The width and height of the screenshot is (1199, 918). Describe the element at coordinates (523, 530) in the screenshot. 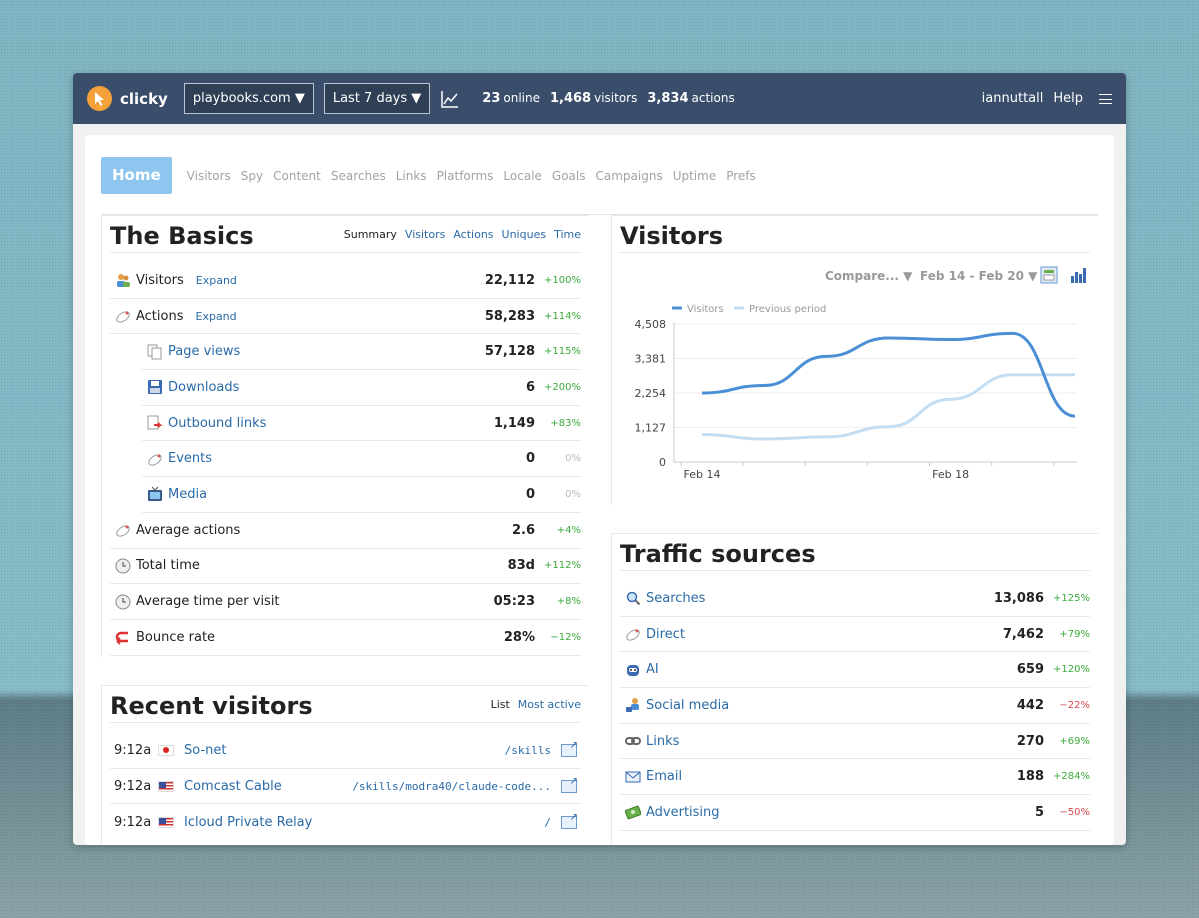

I see `basics-value: 2.6` at that location.